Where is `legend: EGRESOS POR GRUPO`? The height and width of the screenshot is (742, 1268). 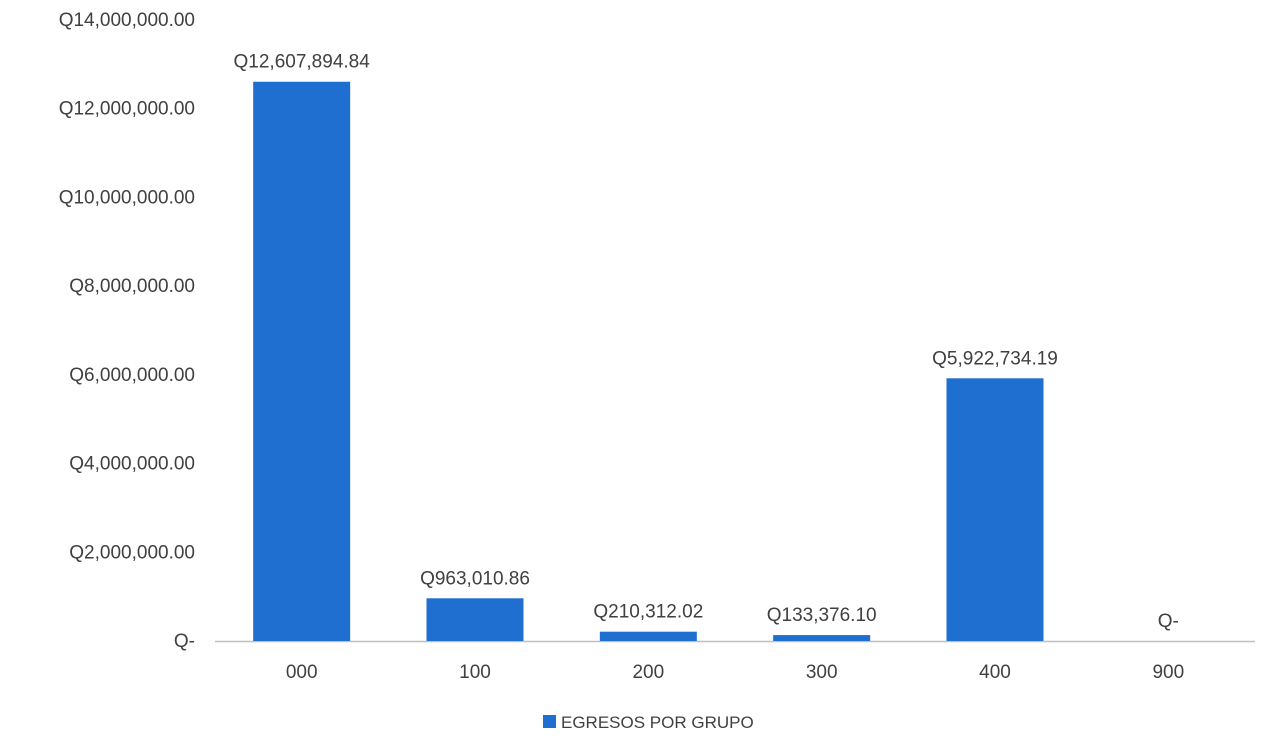
legend: EGRESOS POR GRUPO is located at coordinates (648, 722).